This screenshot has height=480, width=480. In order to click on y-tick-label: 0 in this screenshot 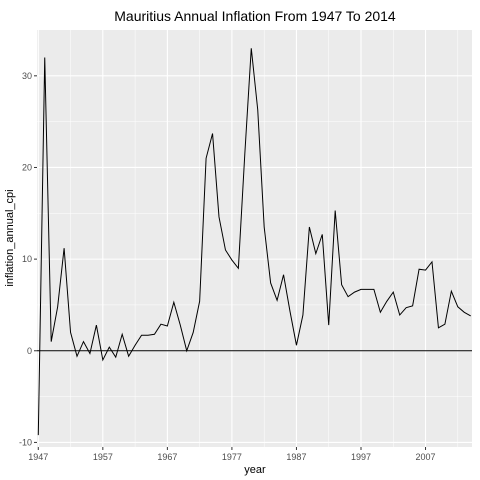, I will do `click(29, 351)`.